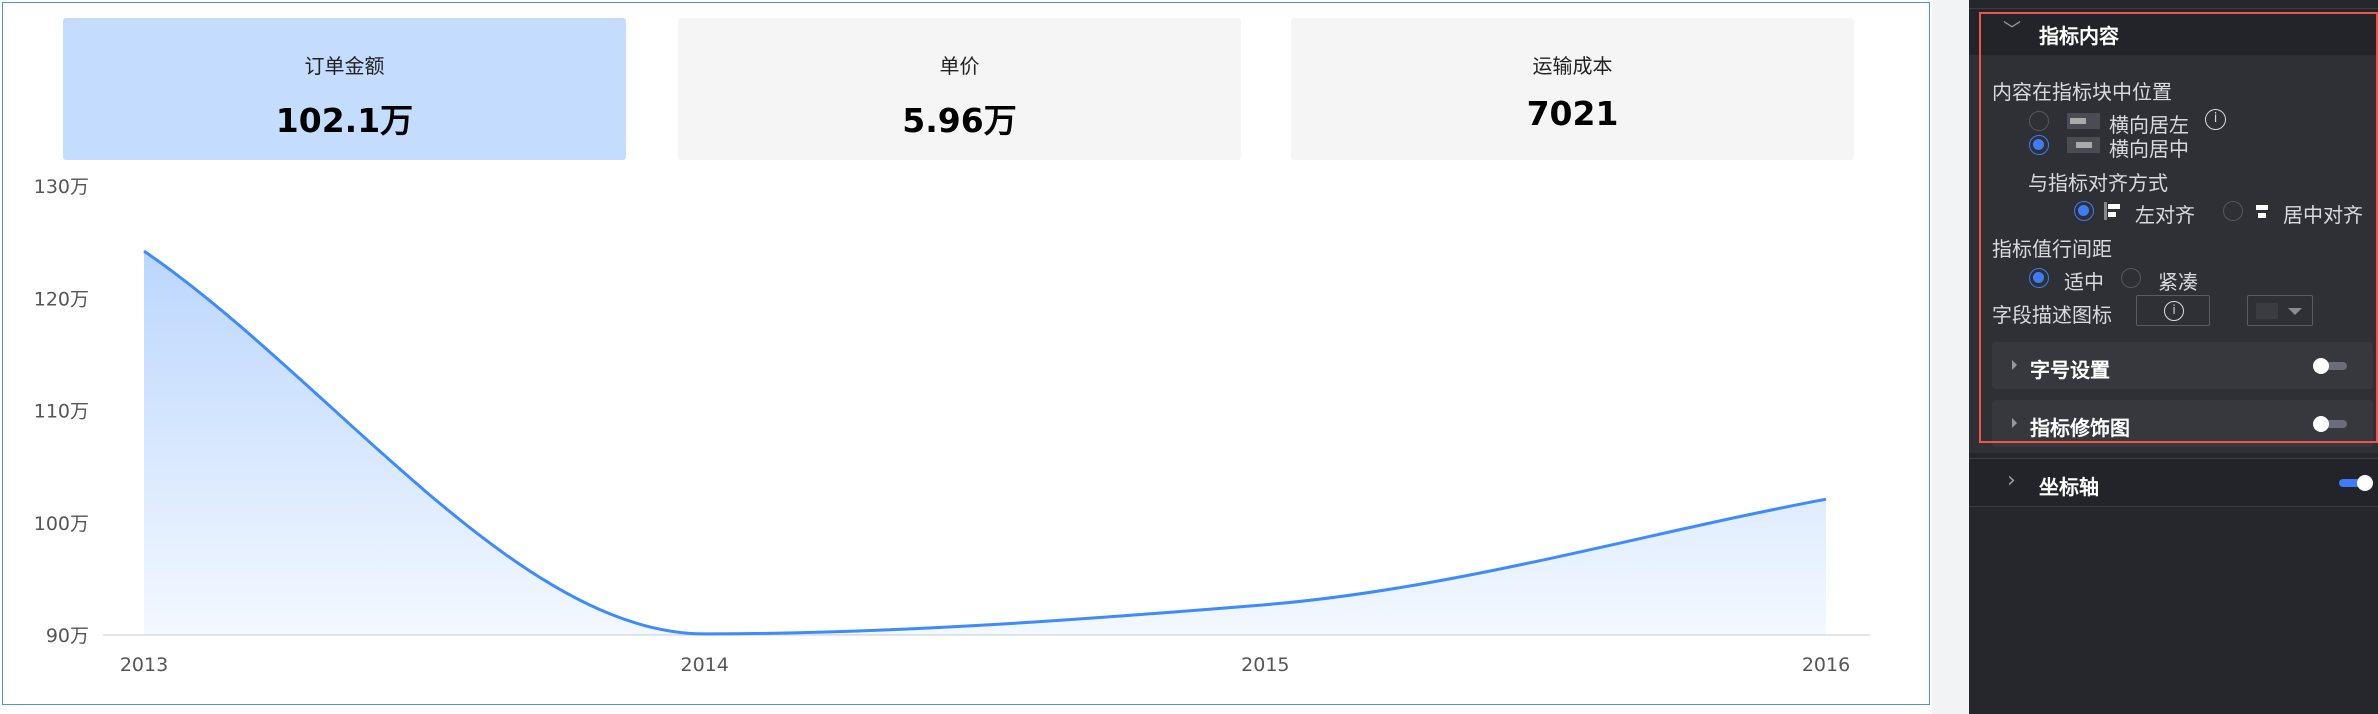 The image size is (2378, 714). I want to click on subsection-title: 字号设置, so click(2070, 370).